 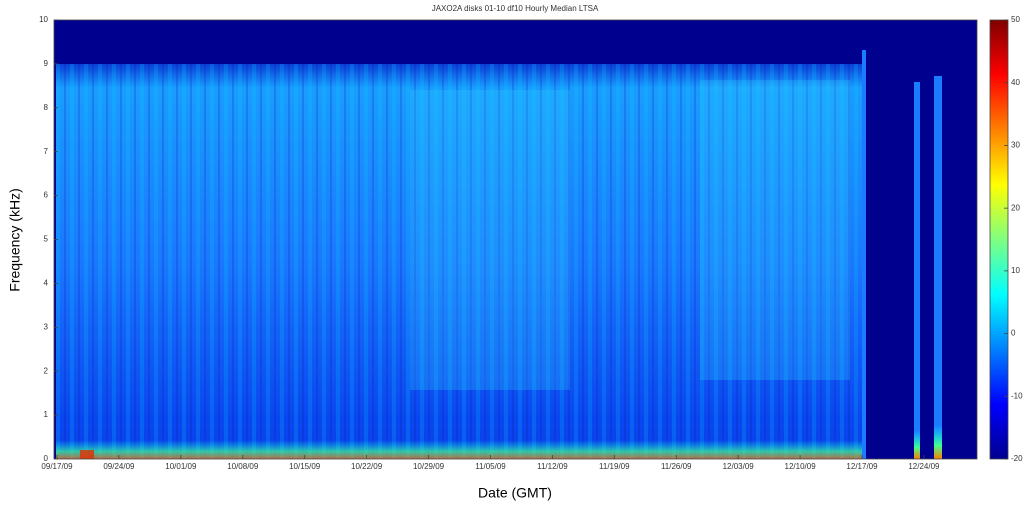 I want to click on x-tick-label: 11/12/09, so click(x=552, y=466).